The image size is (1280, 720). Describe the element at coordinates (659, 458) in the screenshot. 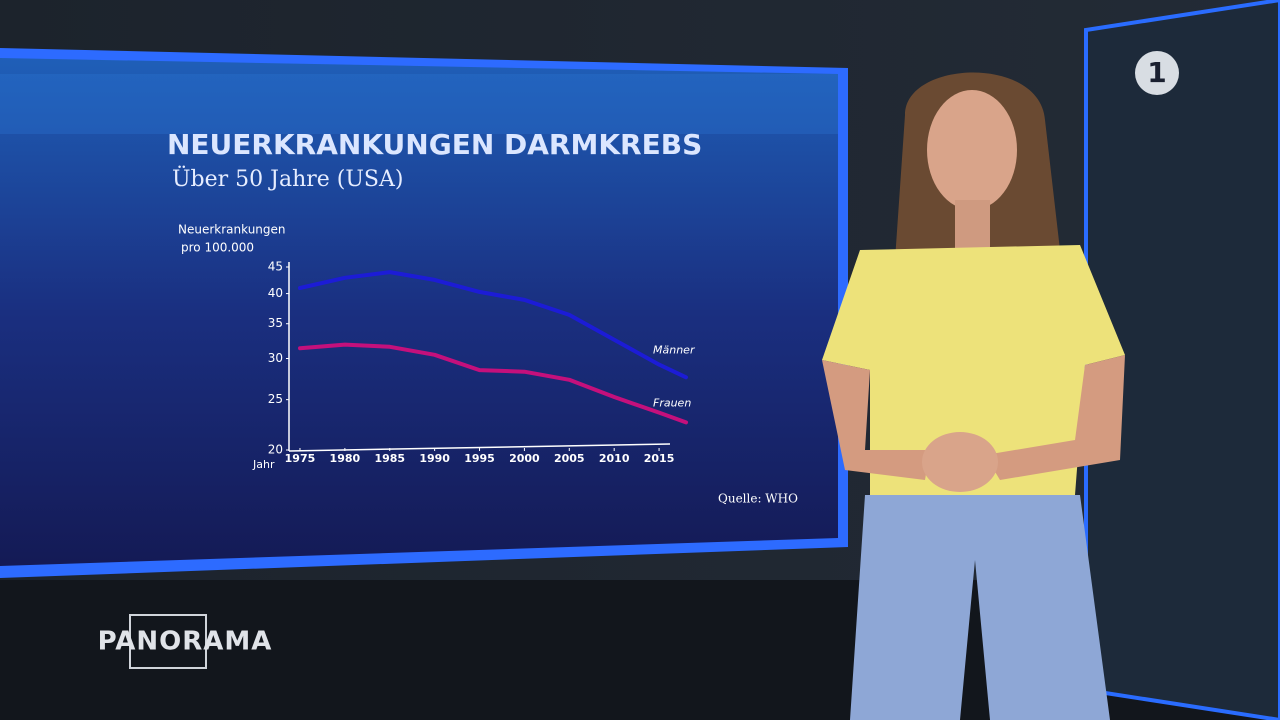

I see `x-tick-label: 2015` at that location.